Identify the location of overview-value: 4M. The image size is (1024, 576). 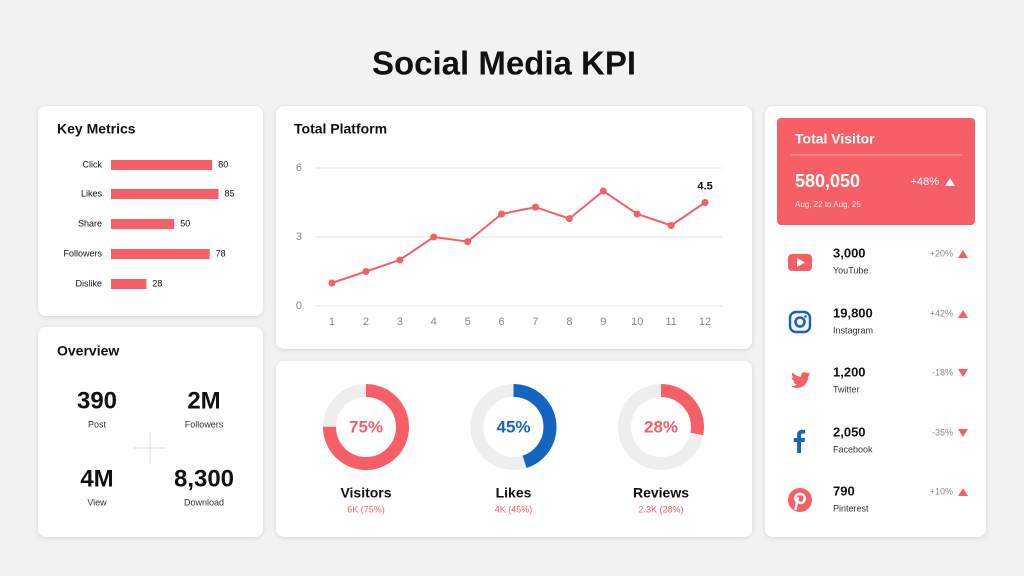
(96, 478).